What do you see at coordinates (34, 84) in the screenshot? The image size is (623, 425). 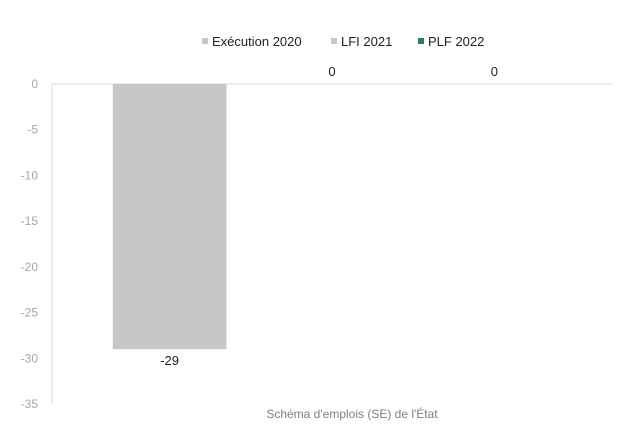 I see `y-tick-label: 0` at bounding box center [34, 84].